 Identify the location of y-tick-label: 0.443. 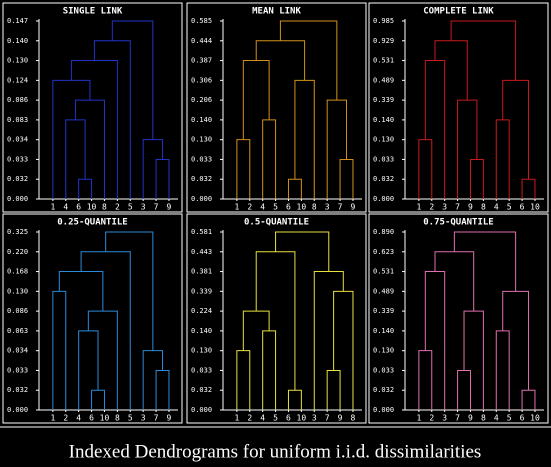
(201, 252).